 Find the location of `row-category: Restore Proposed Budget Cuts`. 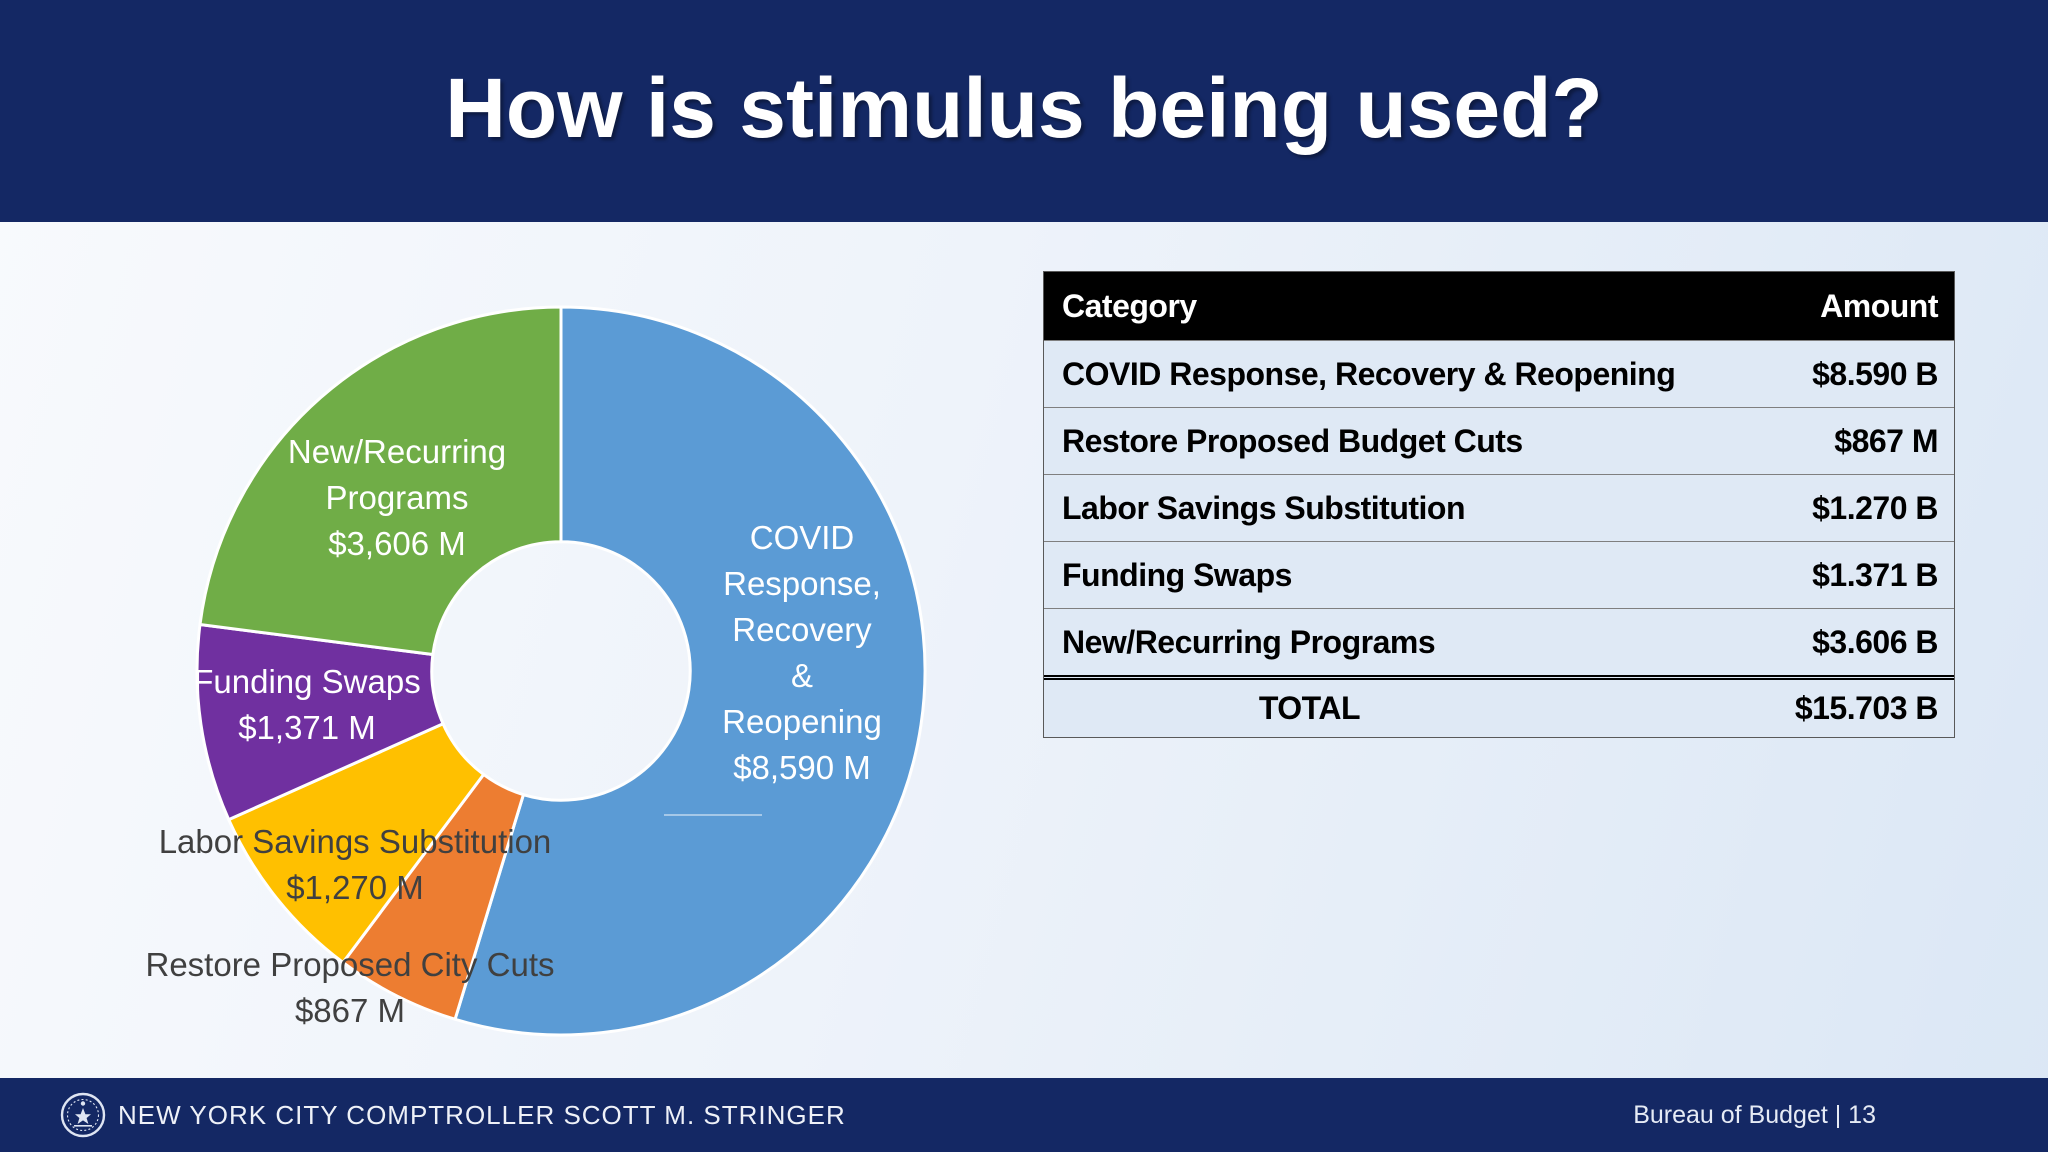

row-category: Restore Proposed Budget Cuts is located at coordinates (1292, 440).